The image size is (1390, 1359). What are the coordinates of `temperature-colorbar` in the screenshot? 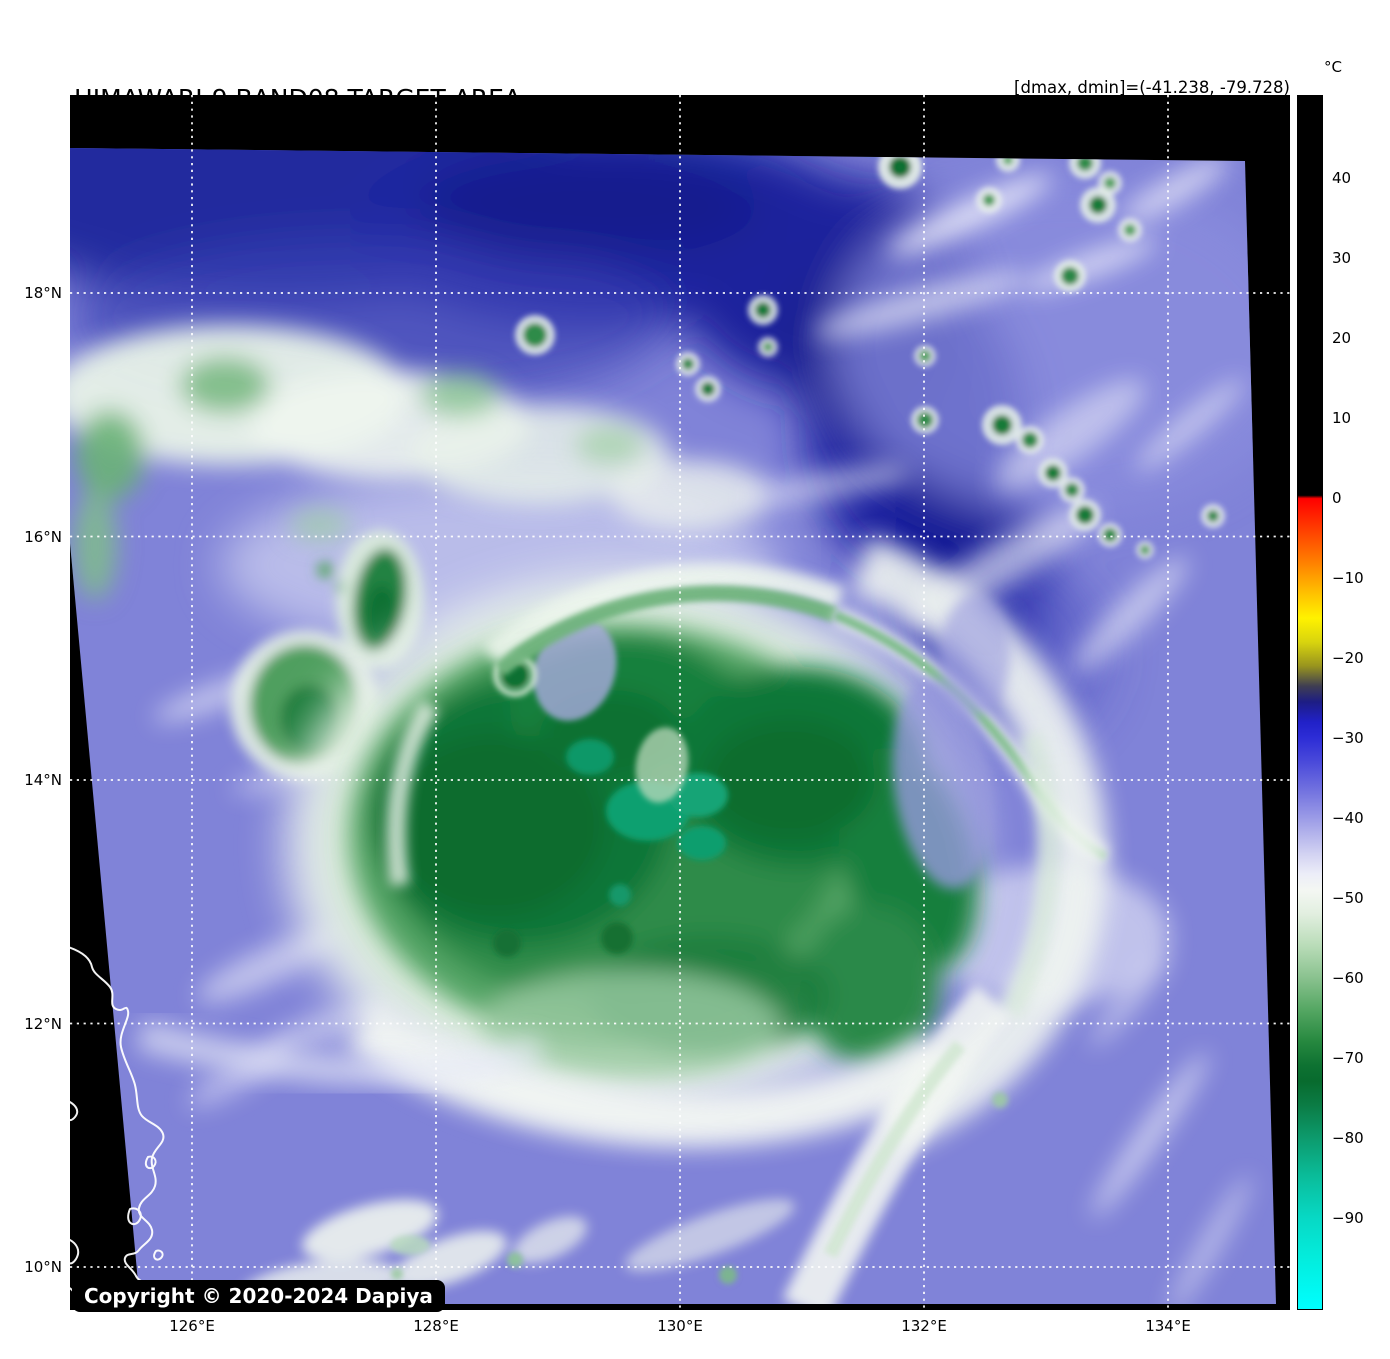 It's located at (1310, 702).